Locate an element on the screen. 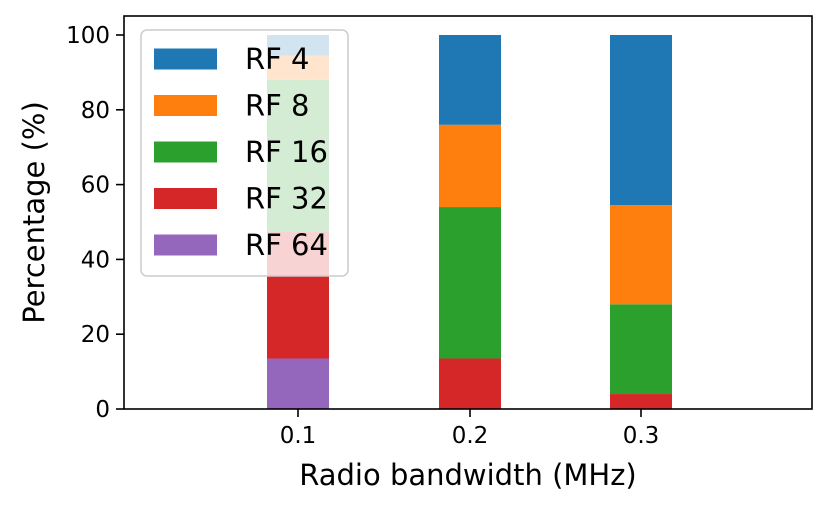  legend-label-rf-8: RF 8 is located at coordinates (277, 106).